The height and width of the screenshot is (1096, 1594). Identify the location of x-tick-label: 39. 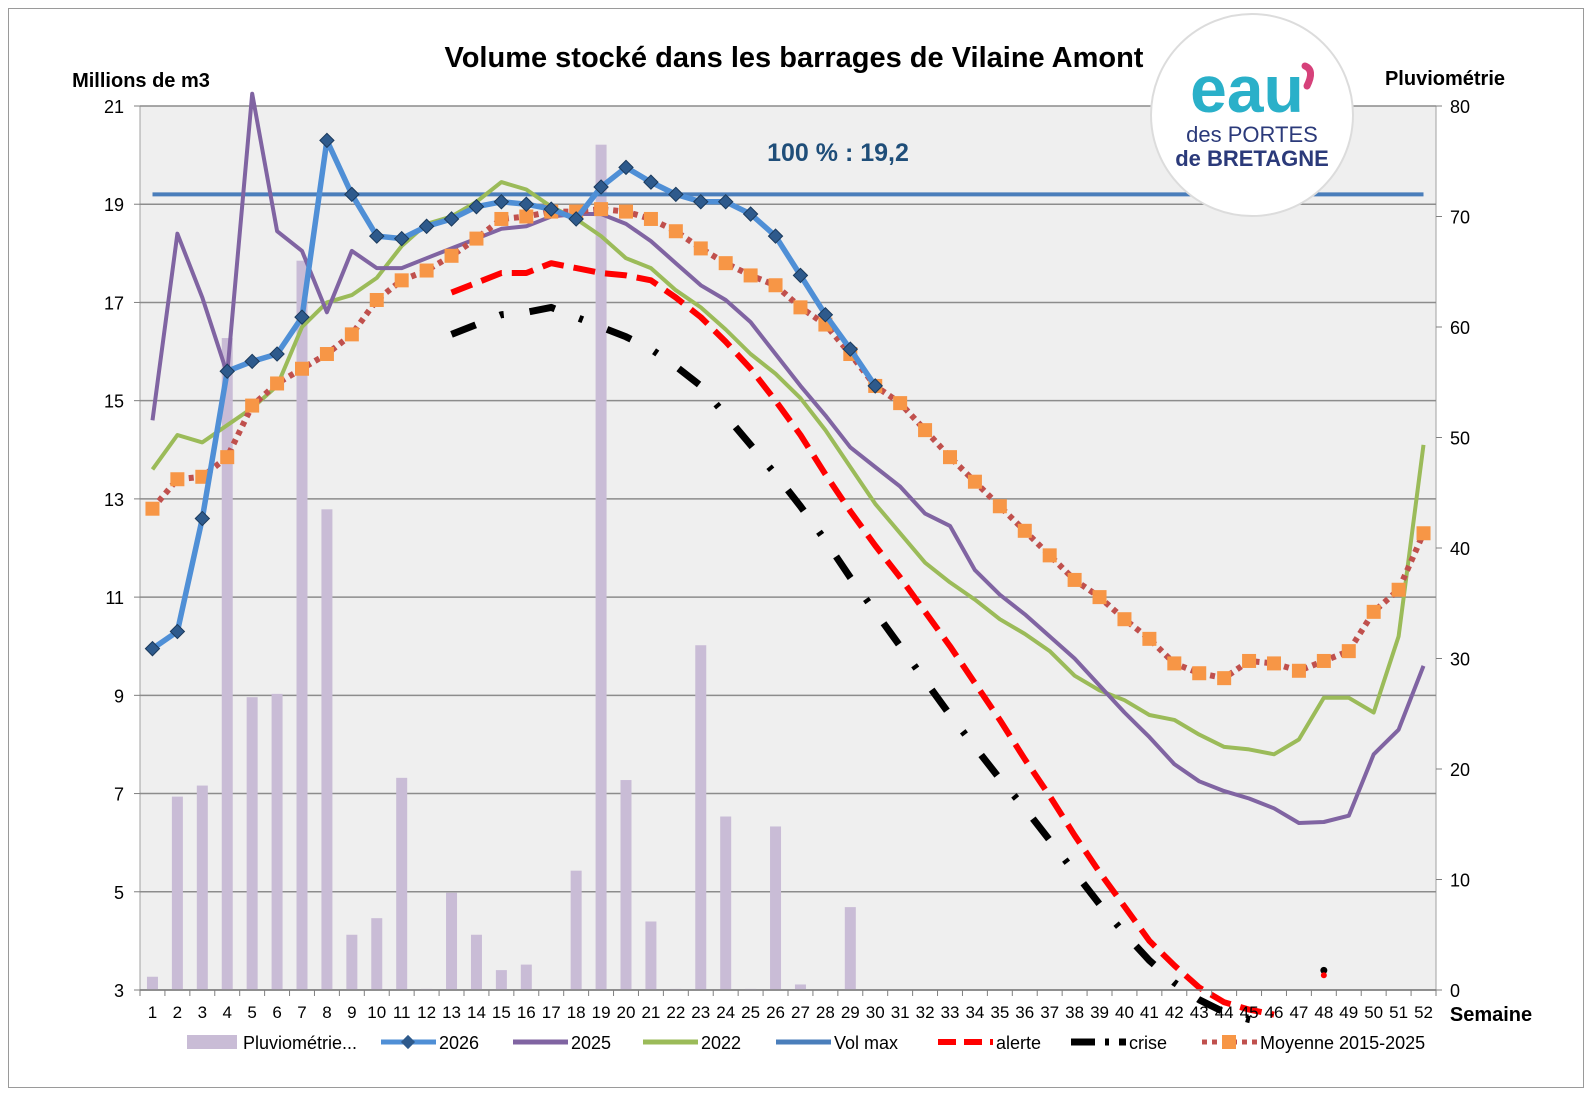
(1099, 1012).